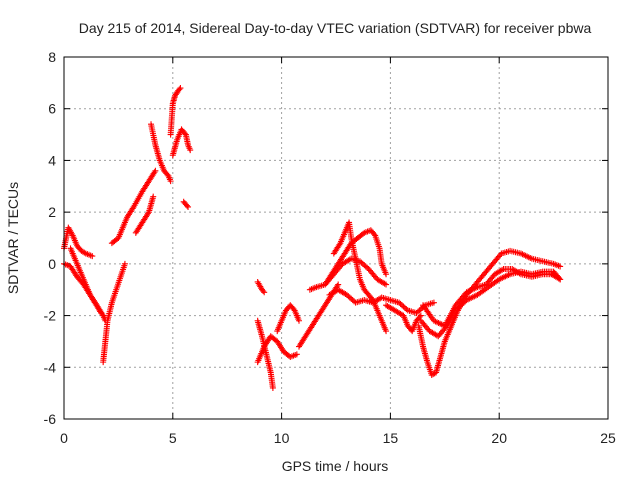 The image size is (640, 485). I want to click on series-arc-r, so click(360, 277).